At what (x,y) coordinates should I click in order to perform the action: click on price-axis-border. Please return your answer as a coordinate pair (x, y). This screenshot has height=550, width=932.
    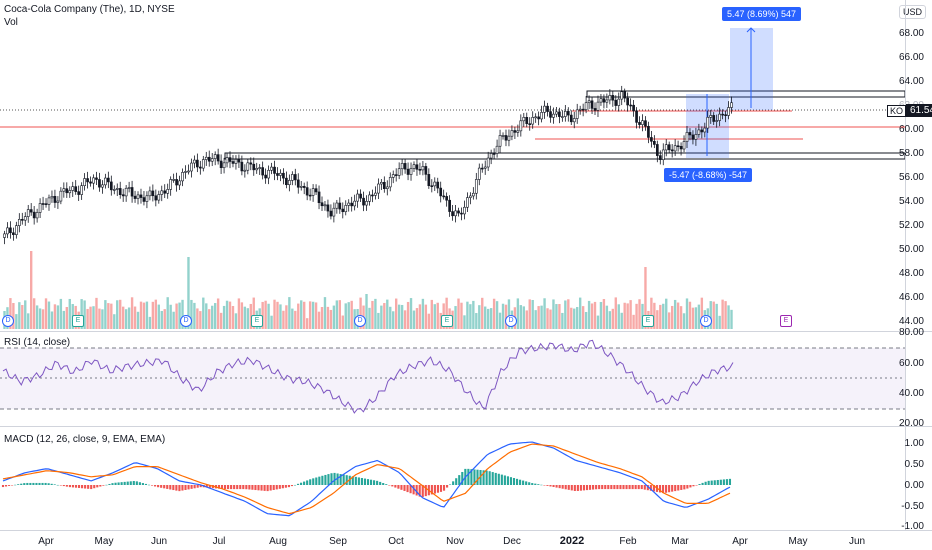
    Looking at the image, I should click on (905, 265).